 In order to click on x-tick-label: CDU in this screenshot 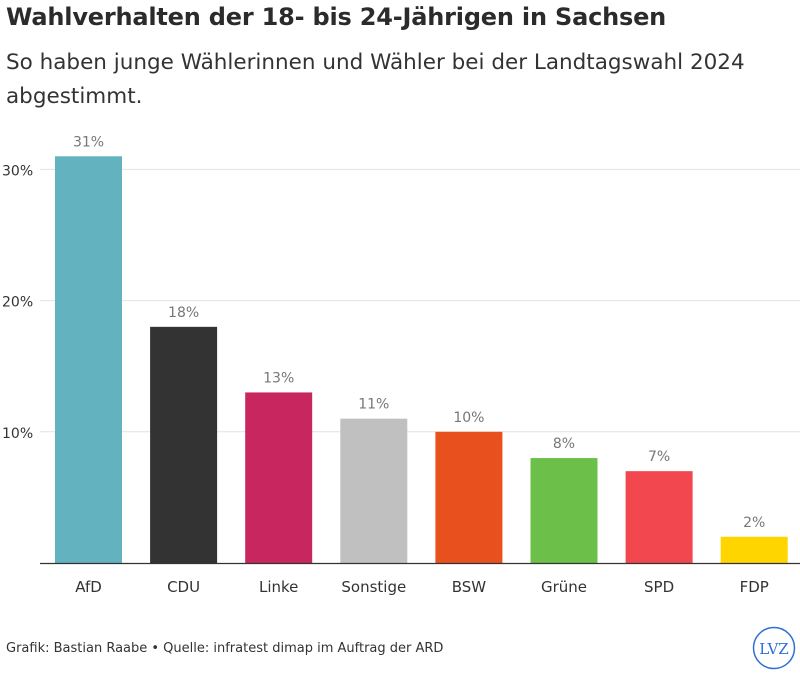, I will do `click(183, 587)`.